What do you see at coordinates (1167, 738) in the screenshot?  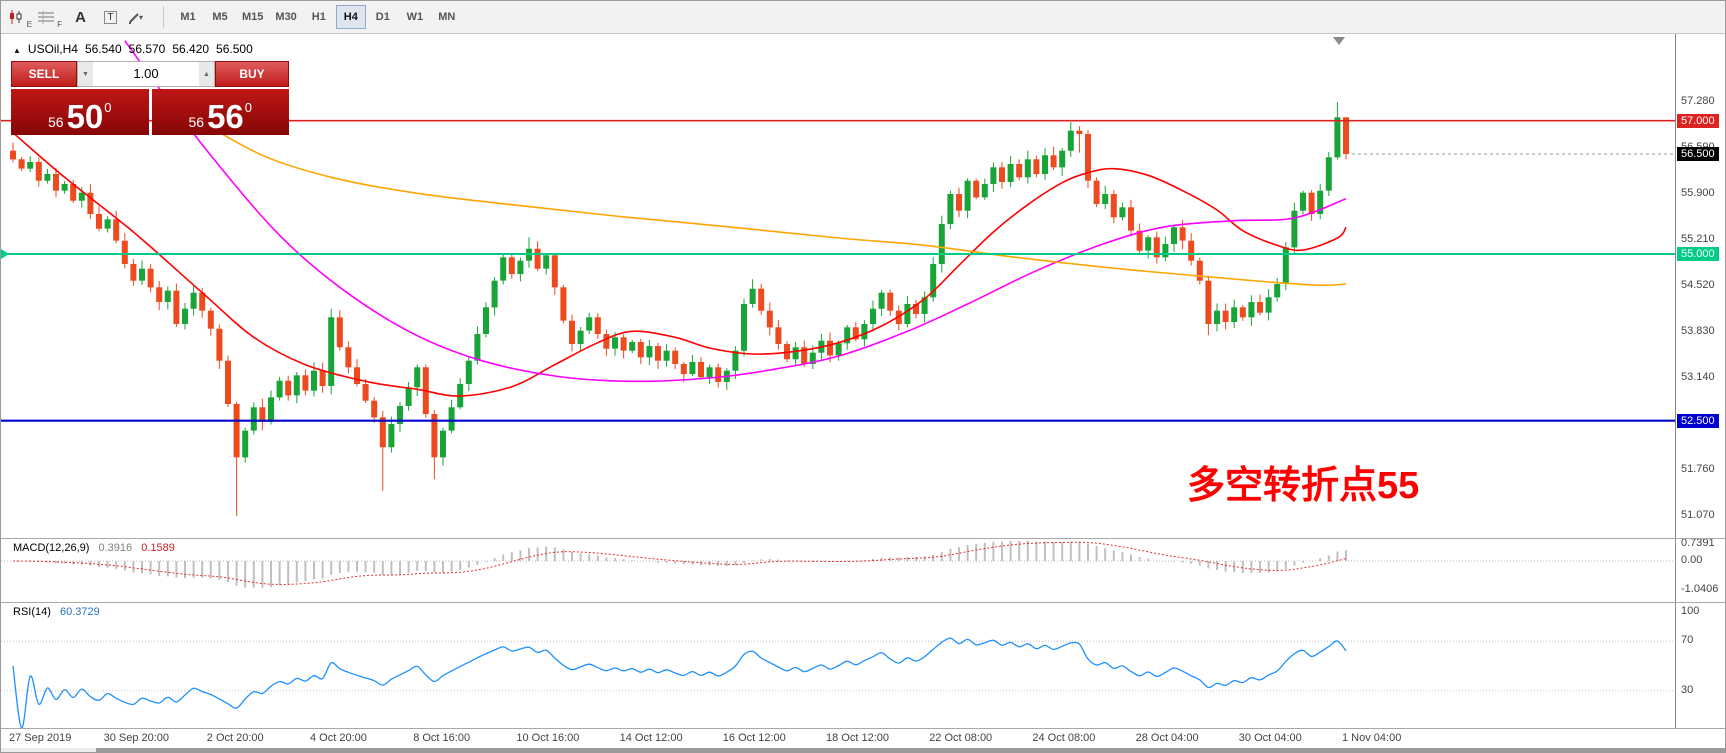 I see `time-axis-label: 28 Oct 04:00` at bounding box center [1167, 738].